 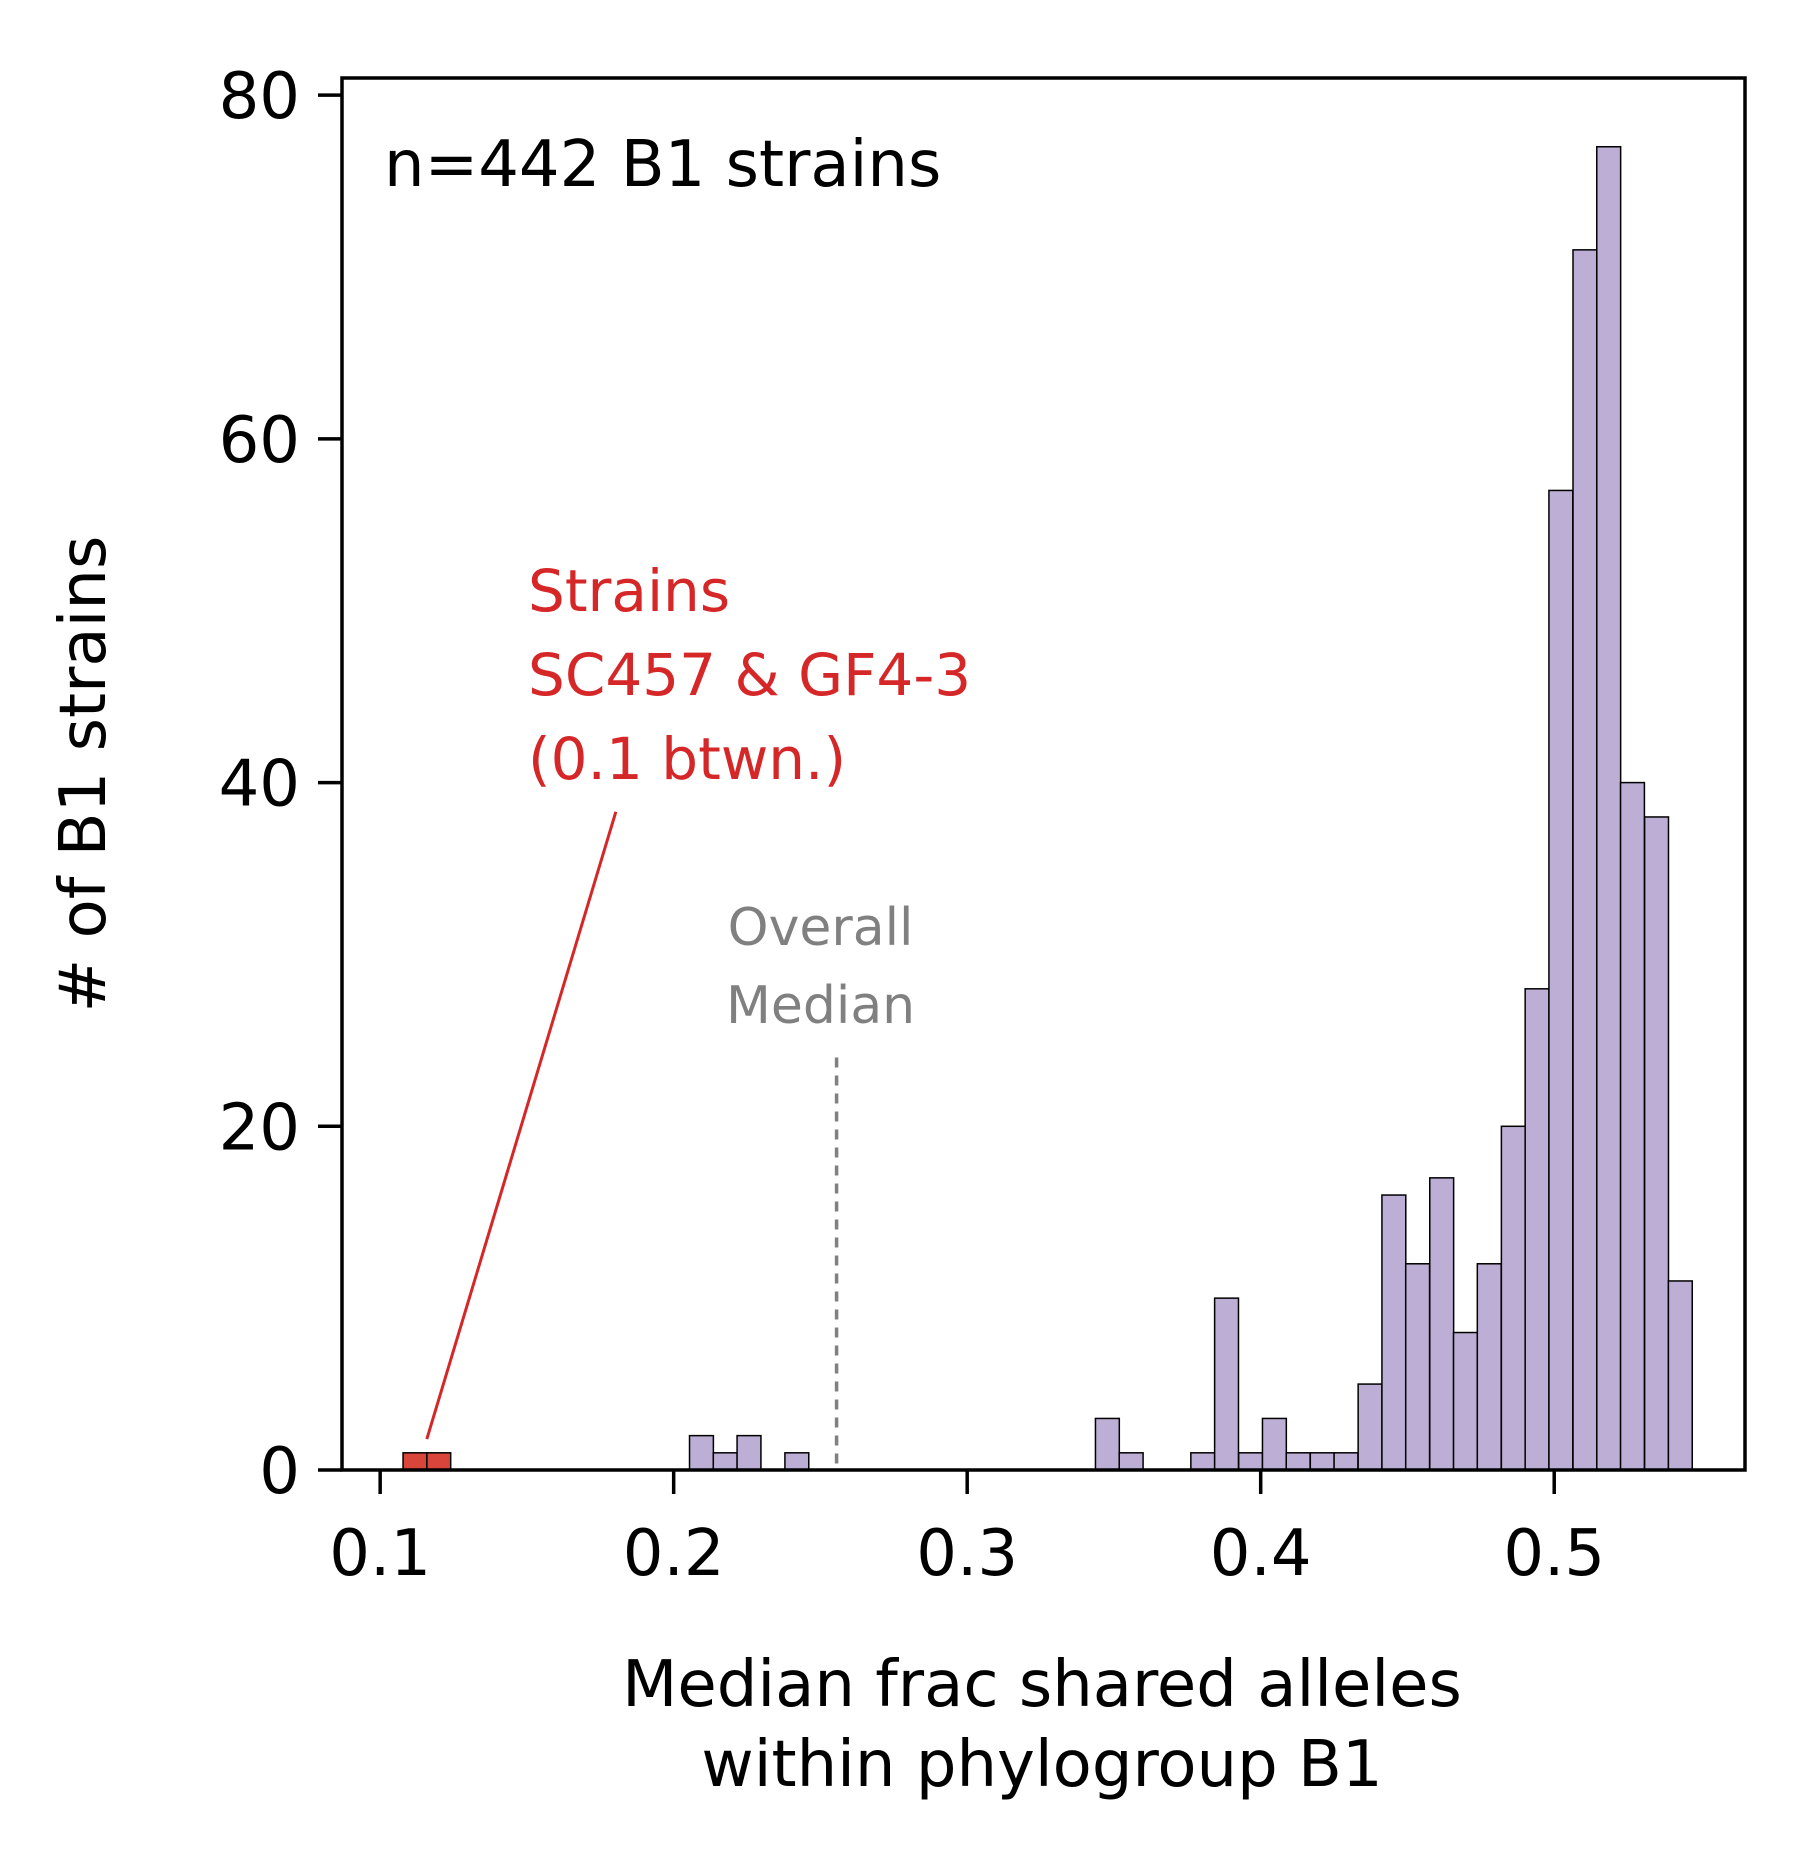 I want to click on y-tick-label: 60, so click(x=259, y=441).